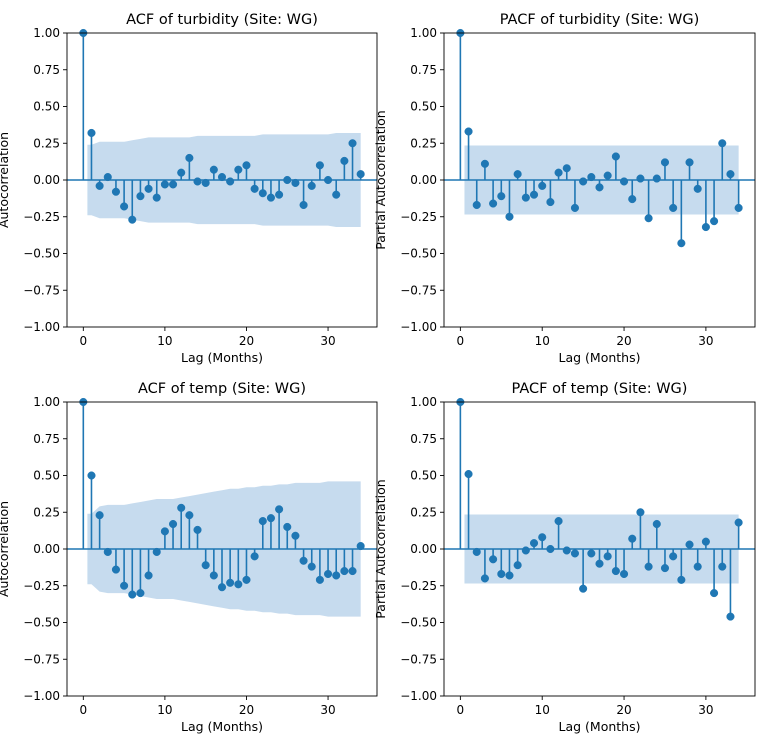 The height and width of the screenshot is (751, 766). Describe the element at coordinates (41, 290) in the screenshot. I see `acf-turbidity-ytick-label: −0.75` at that location.